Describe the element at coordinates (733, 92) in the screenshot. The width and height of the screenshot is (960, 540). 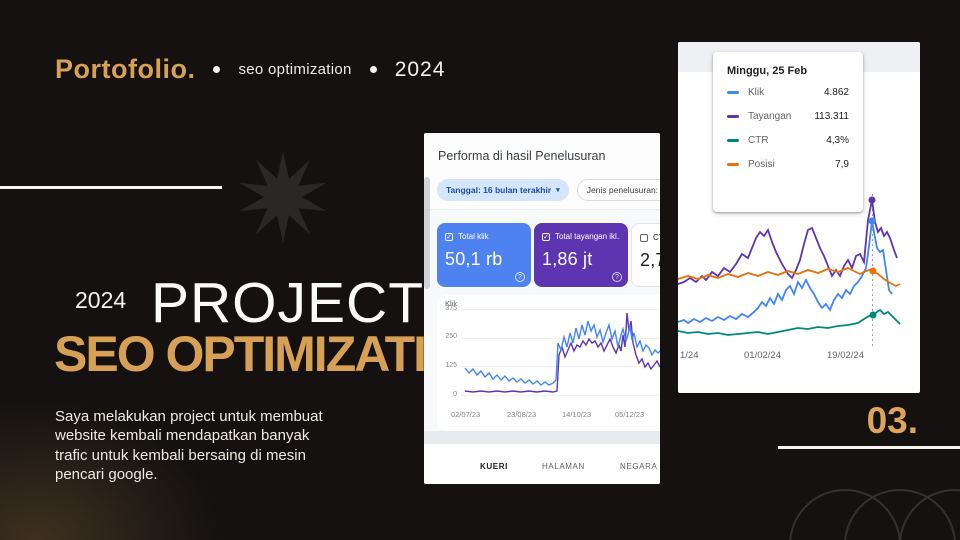
I see `legend-dash-klik-icon` at that location.